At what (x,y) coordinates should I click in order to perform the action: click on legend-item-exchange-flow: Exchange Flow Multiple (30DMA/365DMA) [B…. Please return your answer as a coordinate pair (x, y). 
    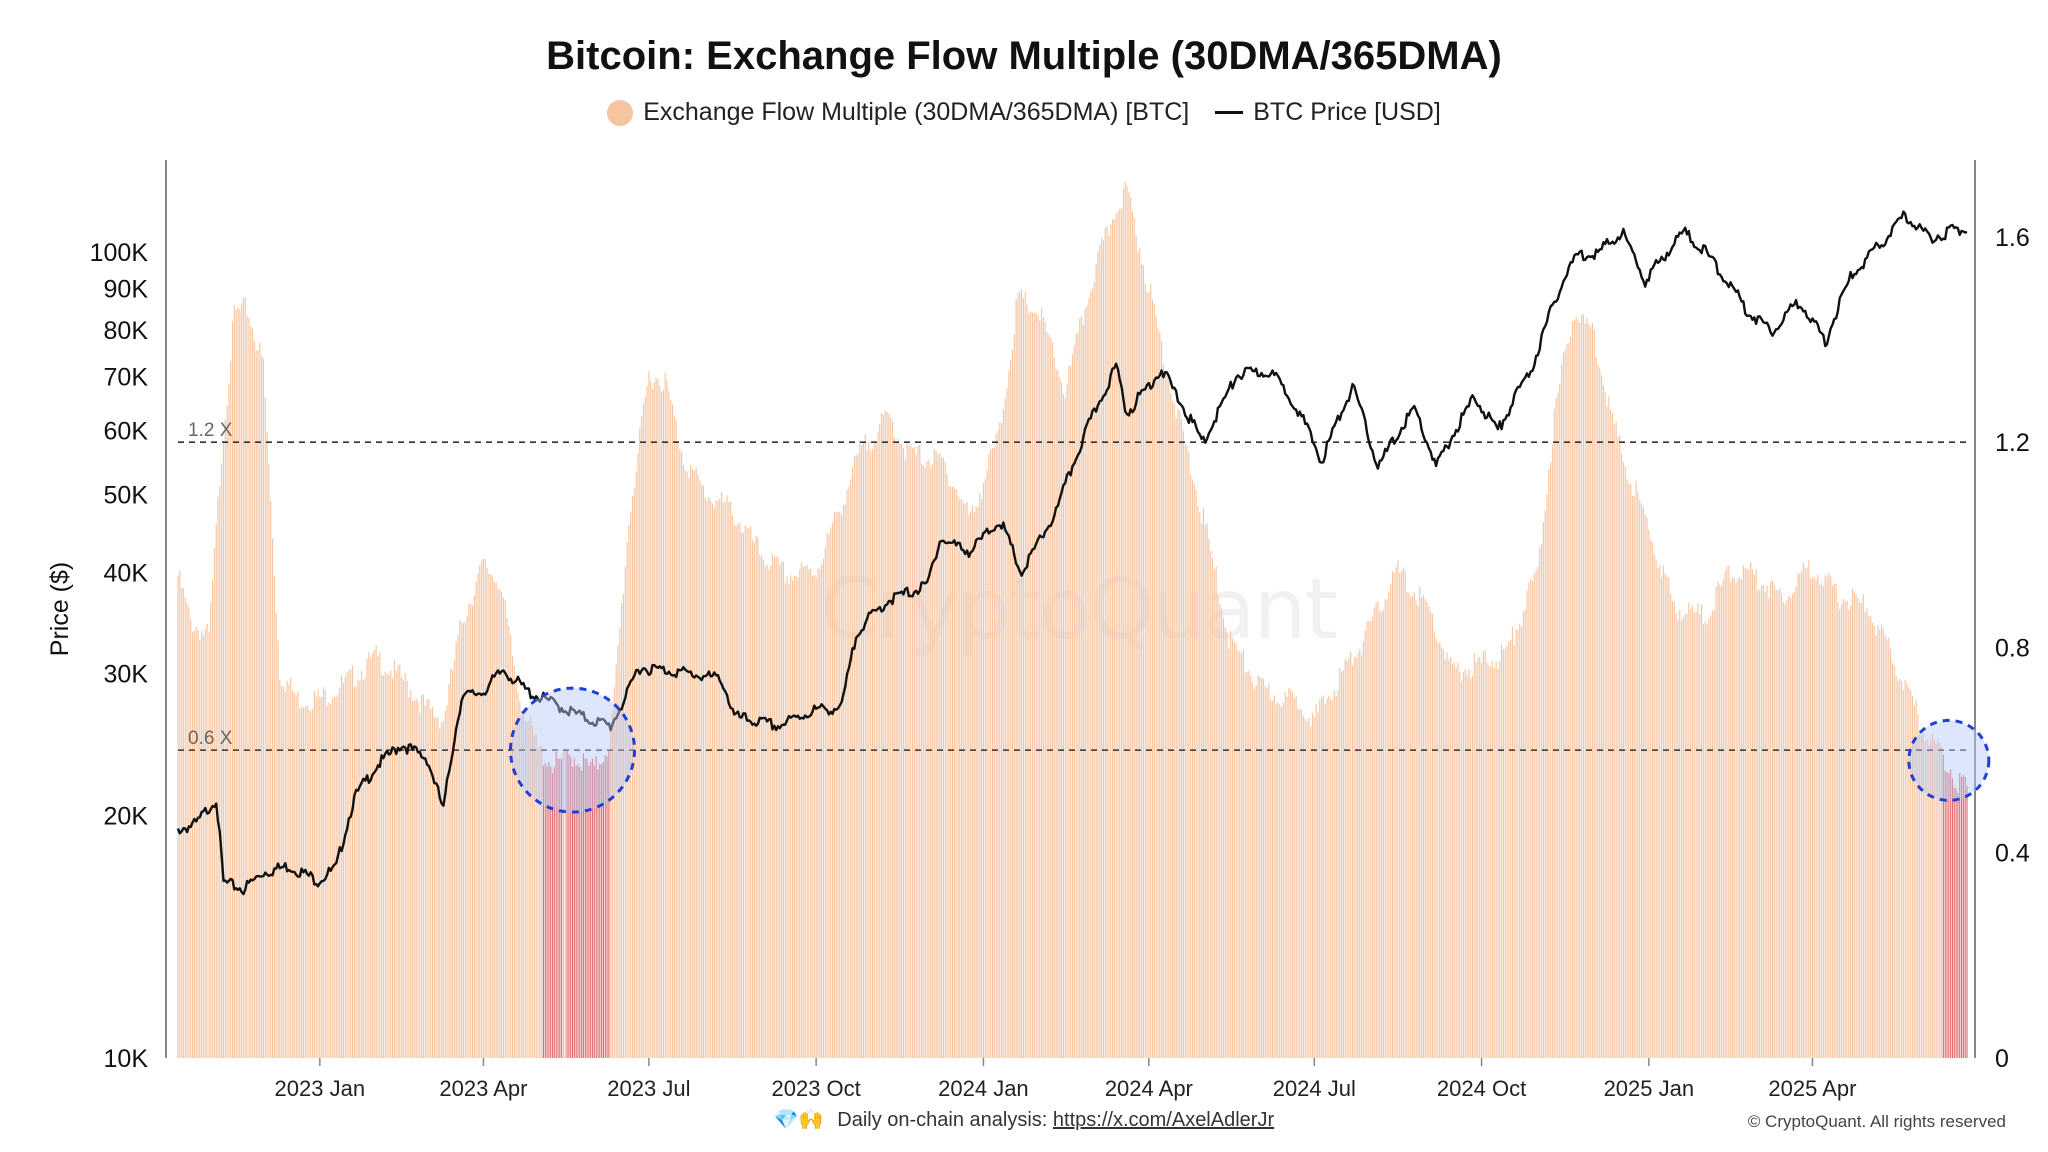
    Looking at the image, I should click on (898, 112).